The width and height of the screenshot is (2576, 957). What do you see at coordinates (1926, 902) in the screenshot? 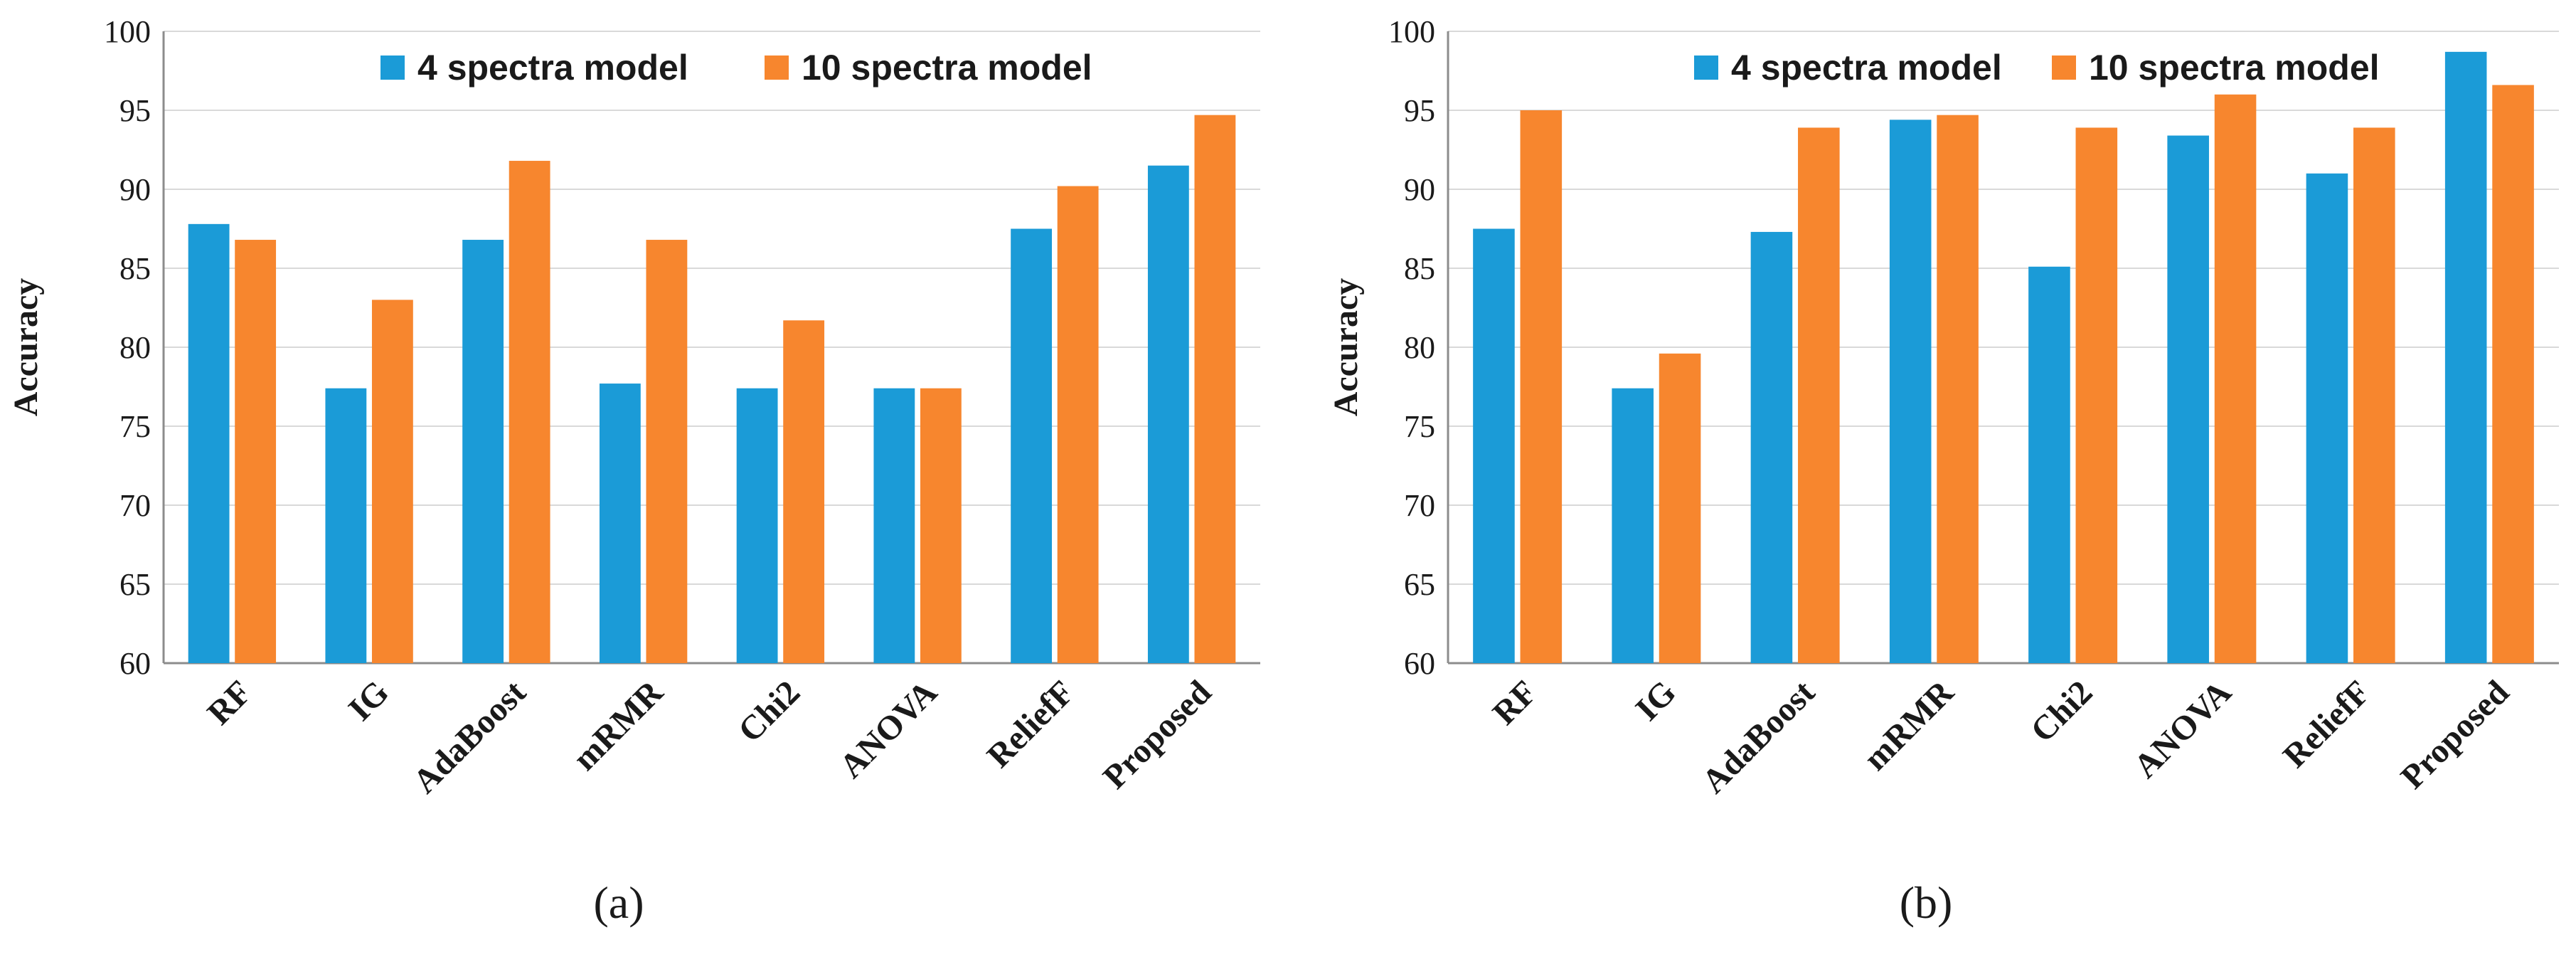
I see `panel-label: (b)` at bounding box center [1926, 902].